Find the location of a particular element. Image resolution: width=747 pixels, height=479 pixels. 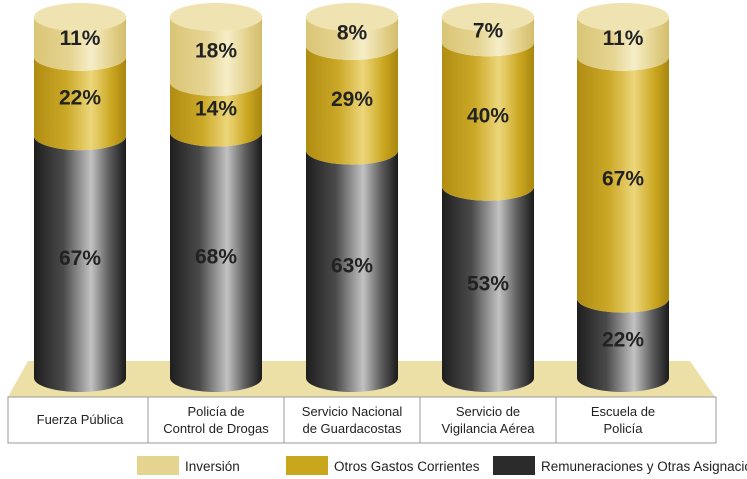

bar-group: 67% 22% 11% is located at coordinates (80, 197).